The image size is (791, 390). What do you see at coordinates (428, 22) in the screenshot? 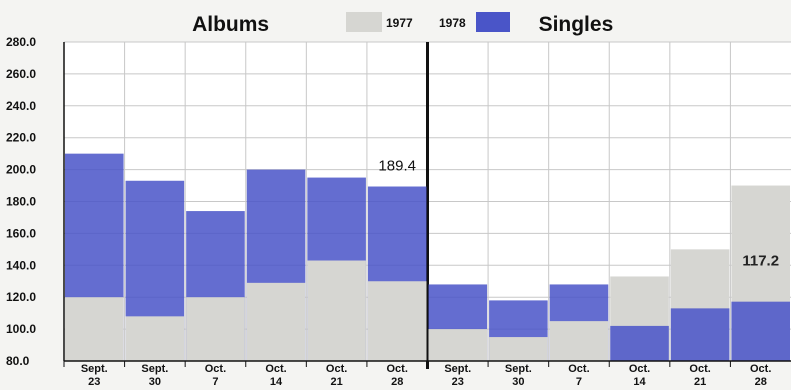
I see `legend: 1977 1978` at bounding box center [428, 22].